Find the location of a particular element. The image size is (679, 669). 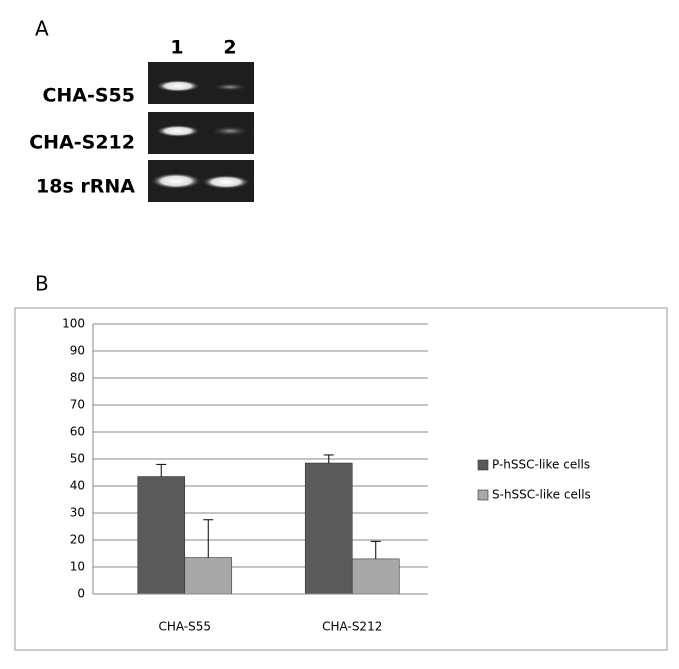

y-tick-label: 20 is located at coordinates (77, 540).